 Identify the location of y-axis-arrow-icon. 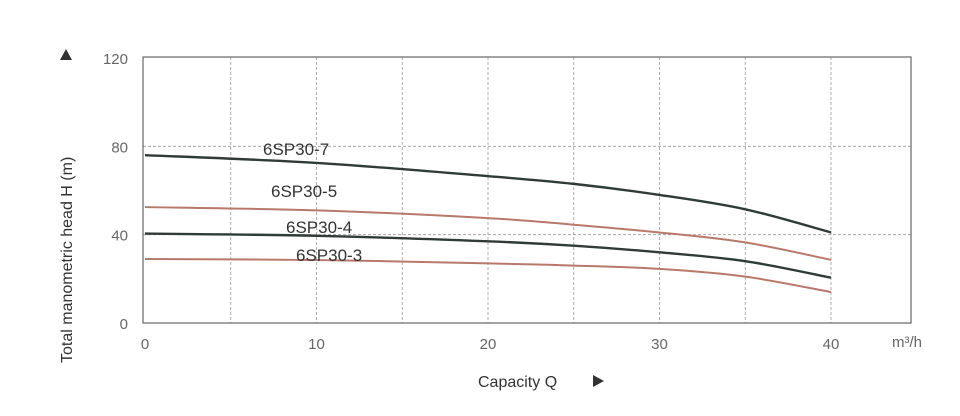
(66, 54).